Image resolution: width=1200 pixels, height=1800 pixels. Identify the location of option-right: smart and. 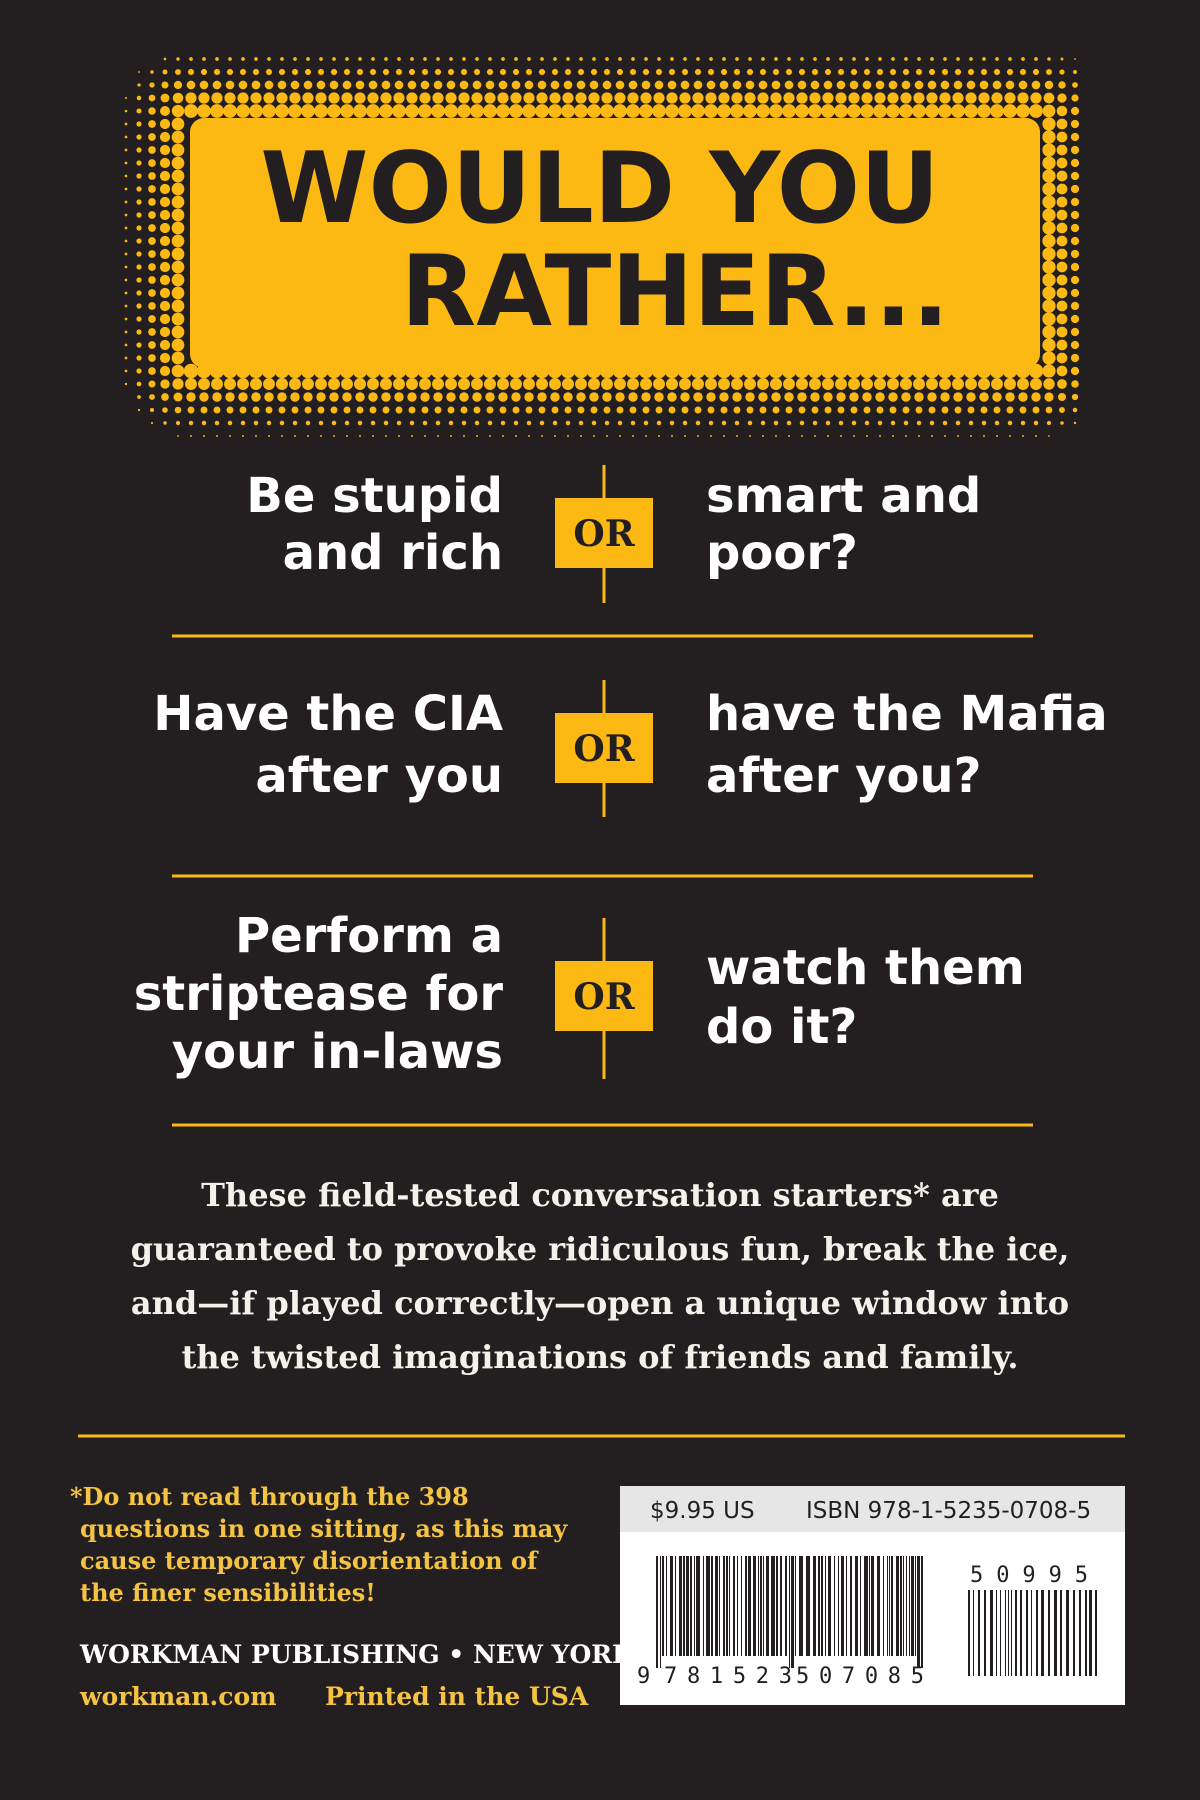
(843, 496).